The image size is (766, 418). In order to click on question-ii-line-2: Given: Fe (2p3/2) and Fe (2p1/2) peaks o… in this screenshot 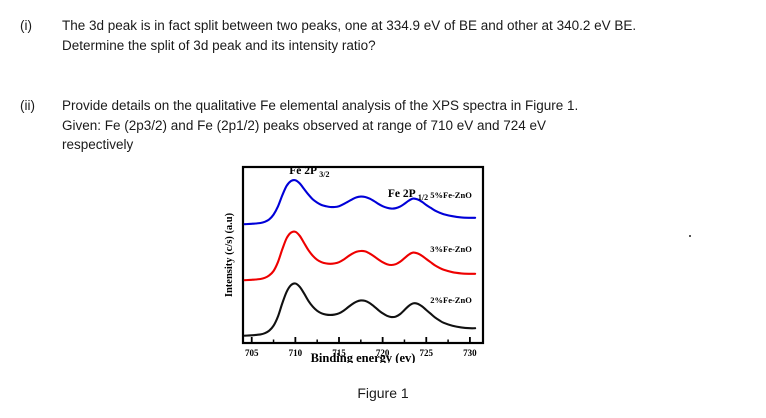, I will do `click(304, 125)`.